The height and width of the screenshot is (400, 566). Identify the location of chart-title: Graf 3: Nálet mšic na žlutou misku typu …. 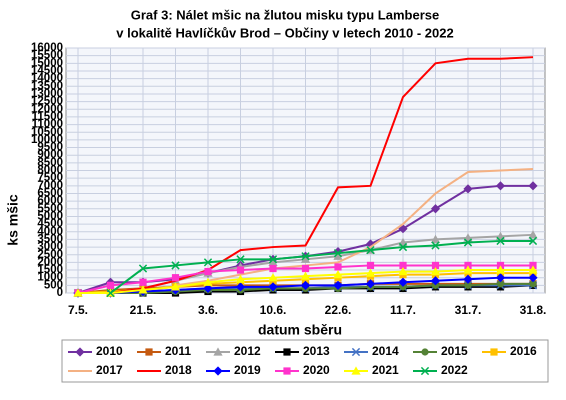
(285, 14).